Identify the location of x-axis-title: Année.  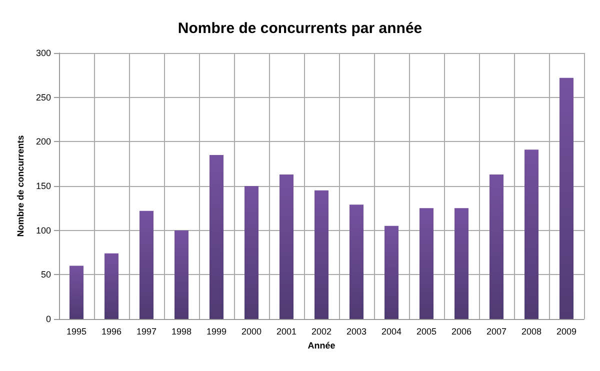
(322, 345).